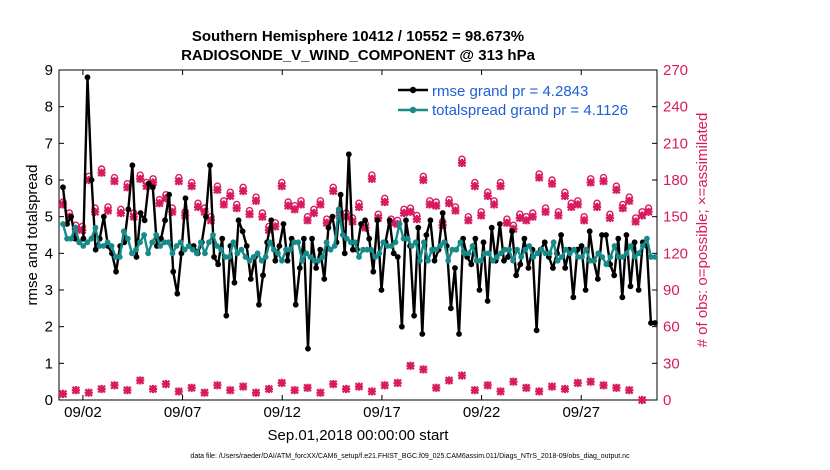  What do you see at coordinates (49, 363) in the screenshot?
I see `y-left-tick-label: 1` at bounding box center [49, 363].